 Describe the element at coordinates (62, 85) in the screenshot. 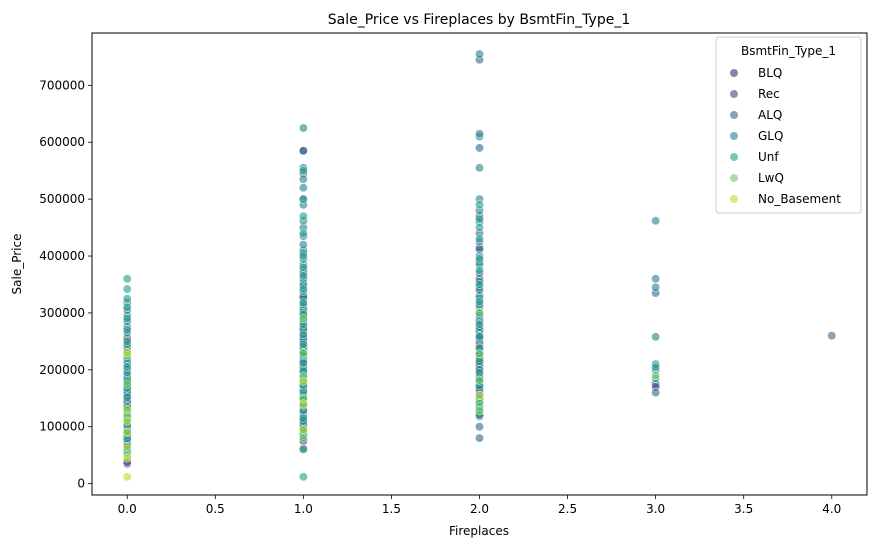

I see `y-tick-label: 700000` at that location.